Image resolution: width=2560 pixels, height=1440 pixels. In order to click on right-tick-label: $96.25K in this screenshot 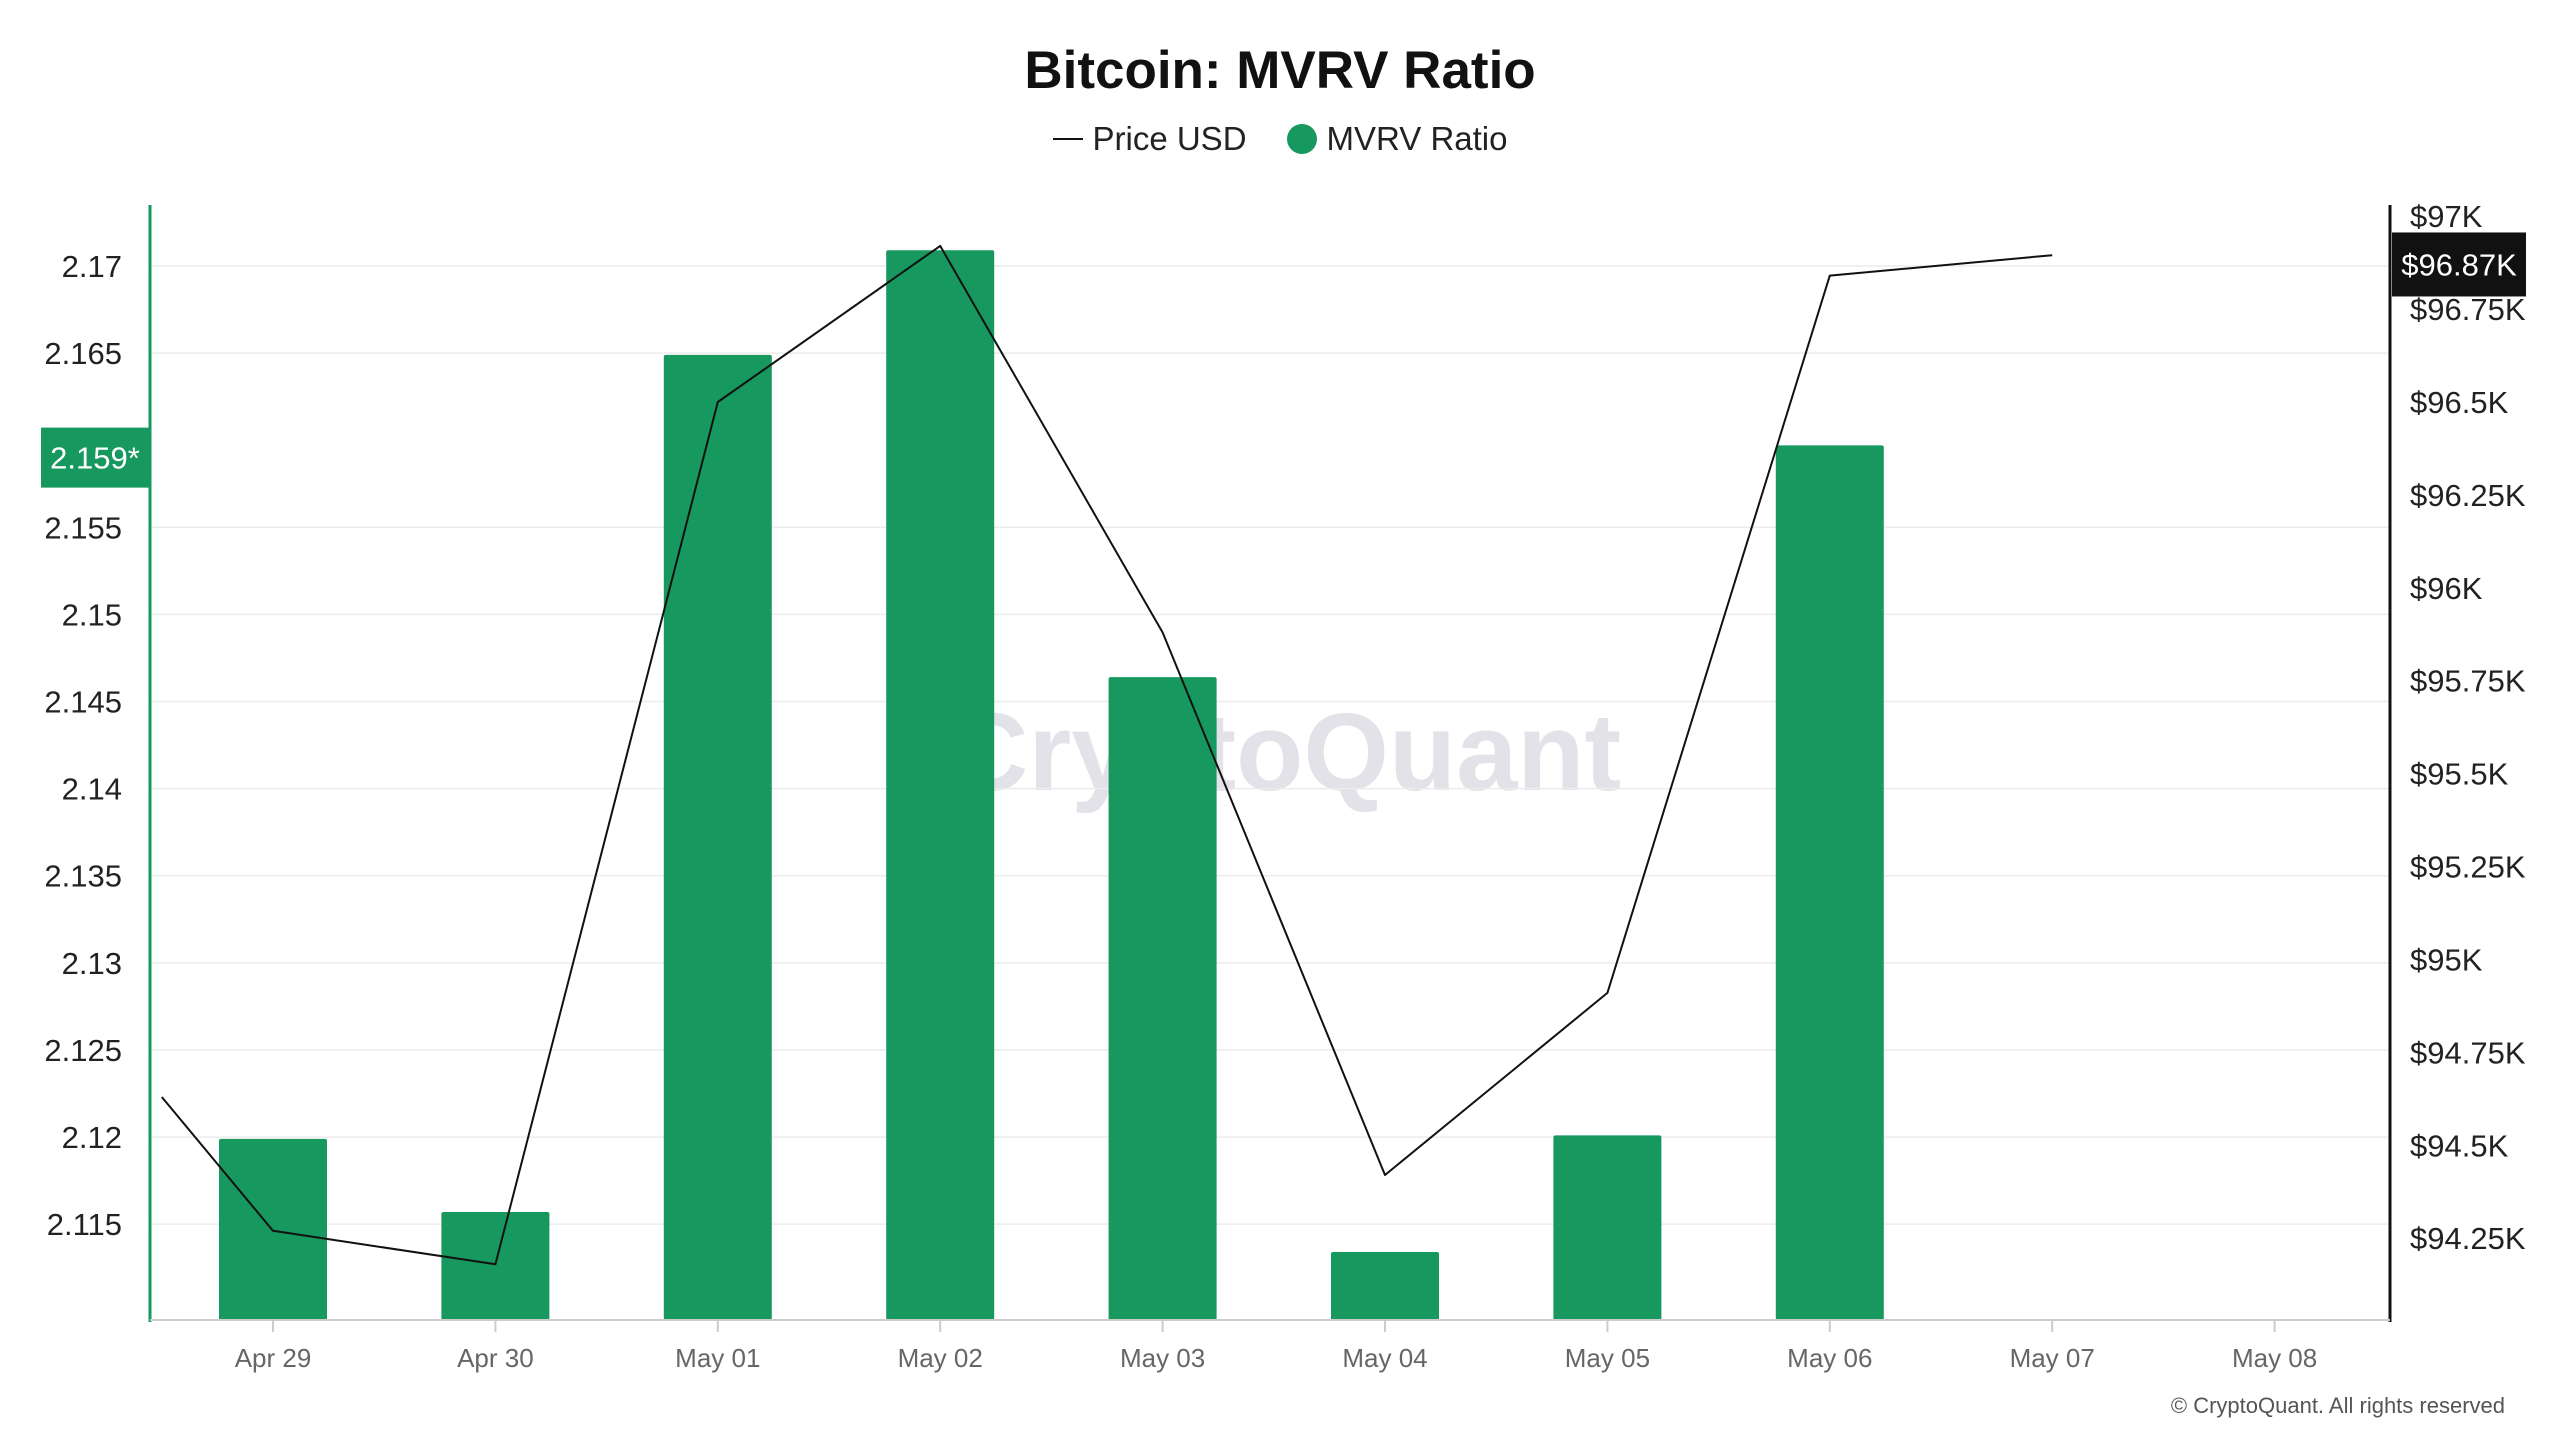, I will do `click(2468, 495)`.